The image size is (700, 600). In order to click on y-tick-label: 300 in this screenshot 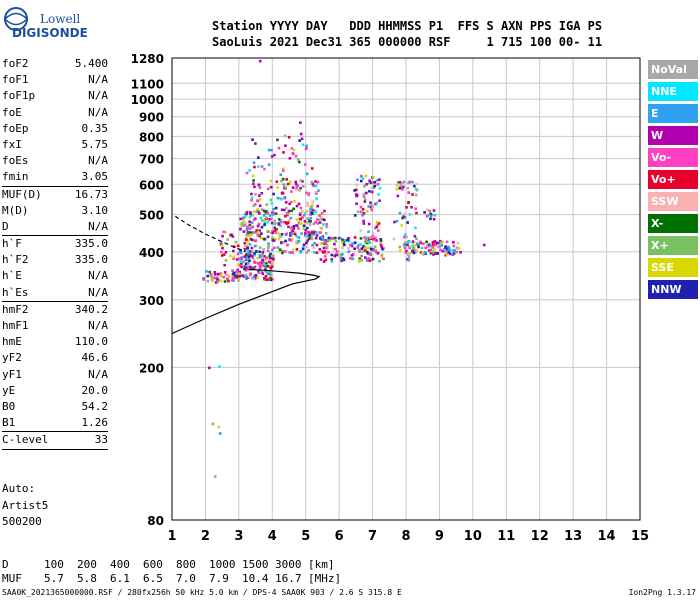, I will do `click(151, 301)`.